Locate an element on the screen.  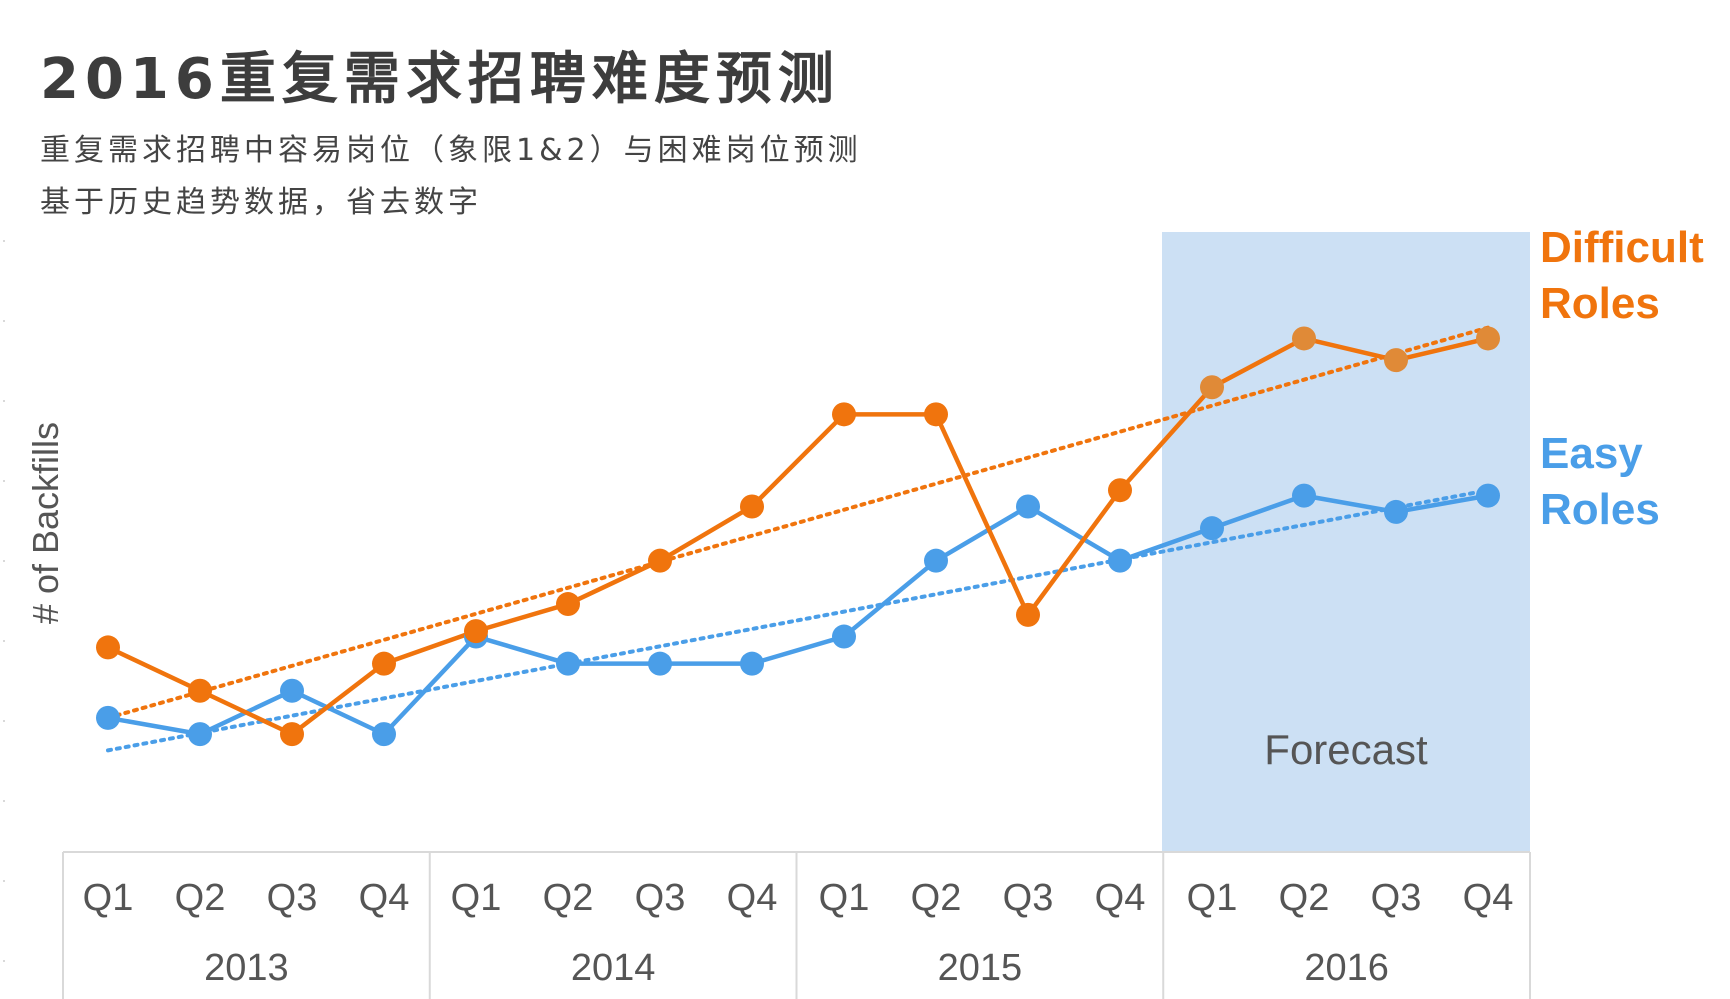
x-tick-label-year: 2013 is located at coordinates (246, 968).